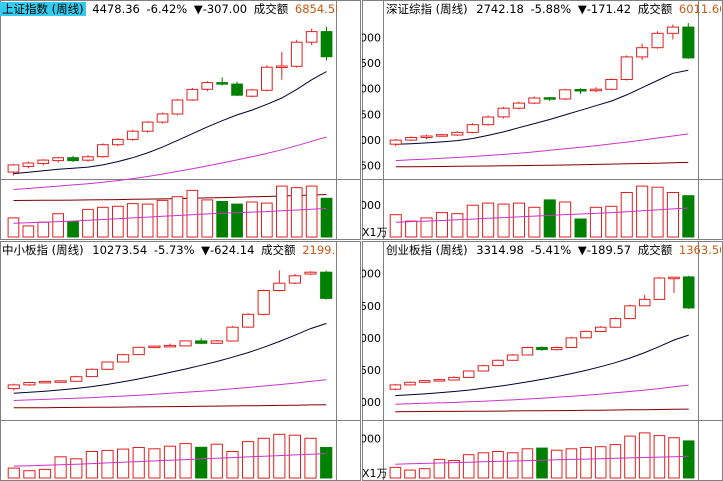  Describe the element at coordinates (371, 114) in the screenshot. I see `y-tick-label: 3500` at that location.